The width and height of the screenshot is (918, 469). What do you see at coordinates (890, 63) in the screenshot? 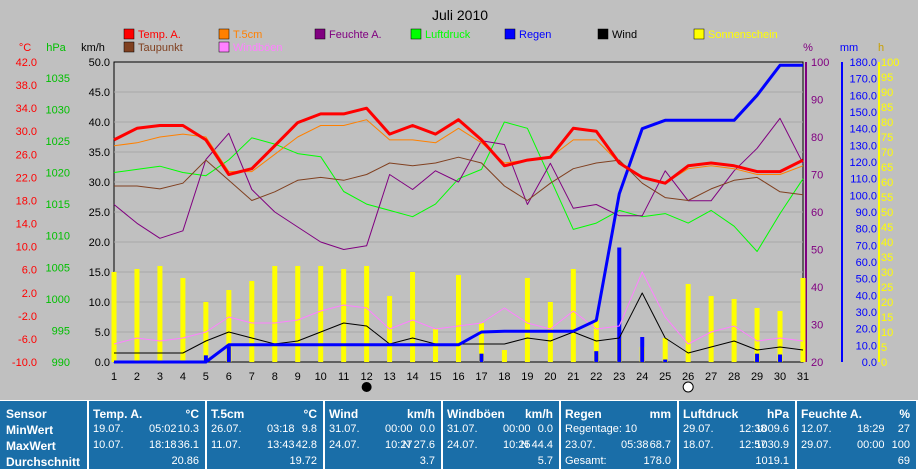
I see `sun-tick-label: 100` at bounding box center [890, 63].